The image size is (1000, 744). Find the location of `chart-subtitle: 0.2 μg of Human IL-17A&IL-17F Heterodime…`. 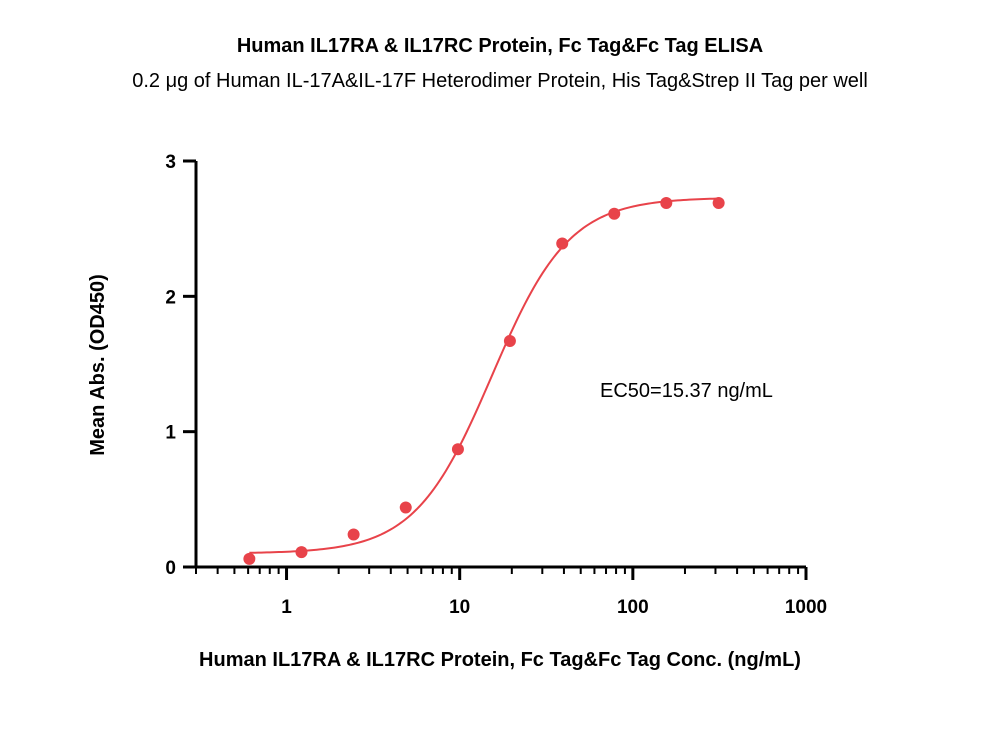

chart-subtitle: 0.2 μg of Human IL-17A&IL-17F Heterodime… is located at coordinates (500, 81).